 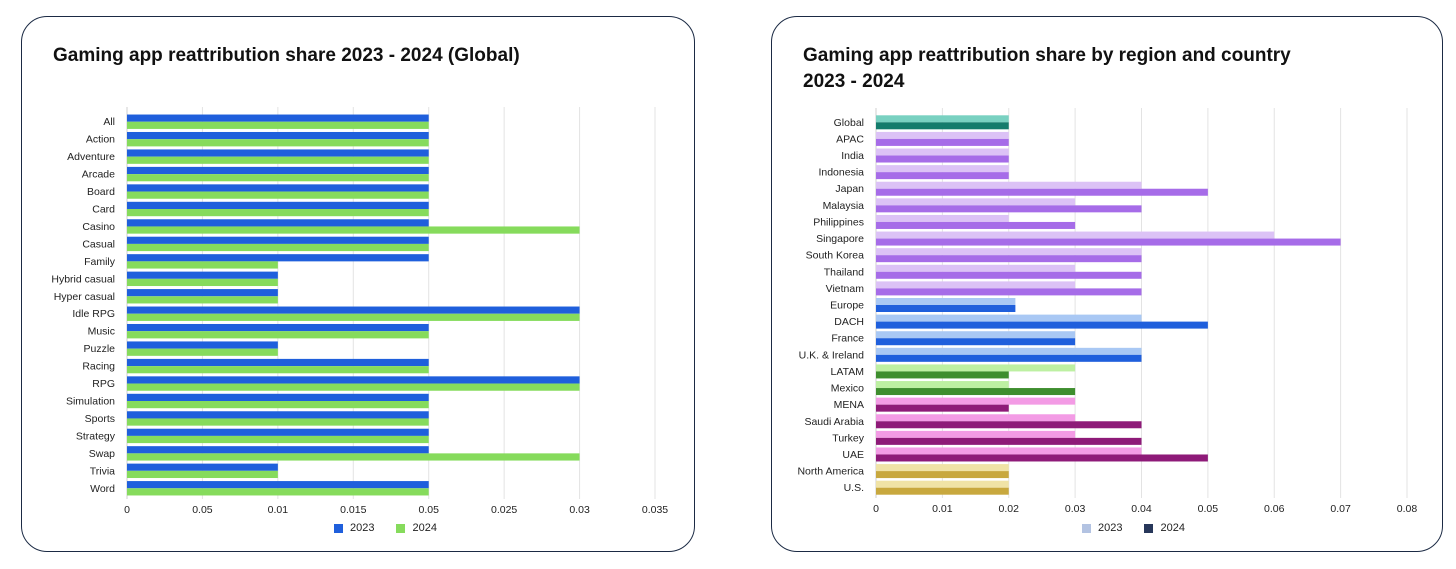 What do you see at coordinates (278, 247) in the screenshot?
I see `bar-casual-2024` at bounding box center [278, 247].